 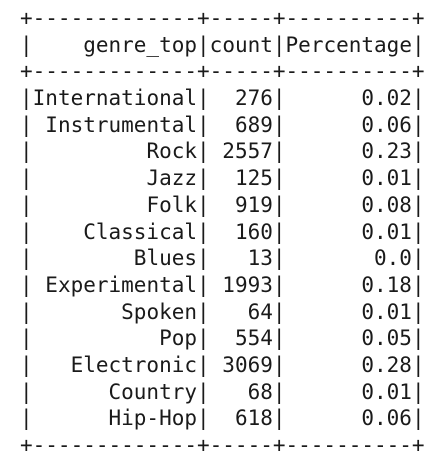 What do you see at coordinates (348, 44) in the screenshot?
I see `column-header: Percentage` at bounding box center [348, 44].